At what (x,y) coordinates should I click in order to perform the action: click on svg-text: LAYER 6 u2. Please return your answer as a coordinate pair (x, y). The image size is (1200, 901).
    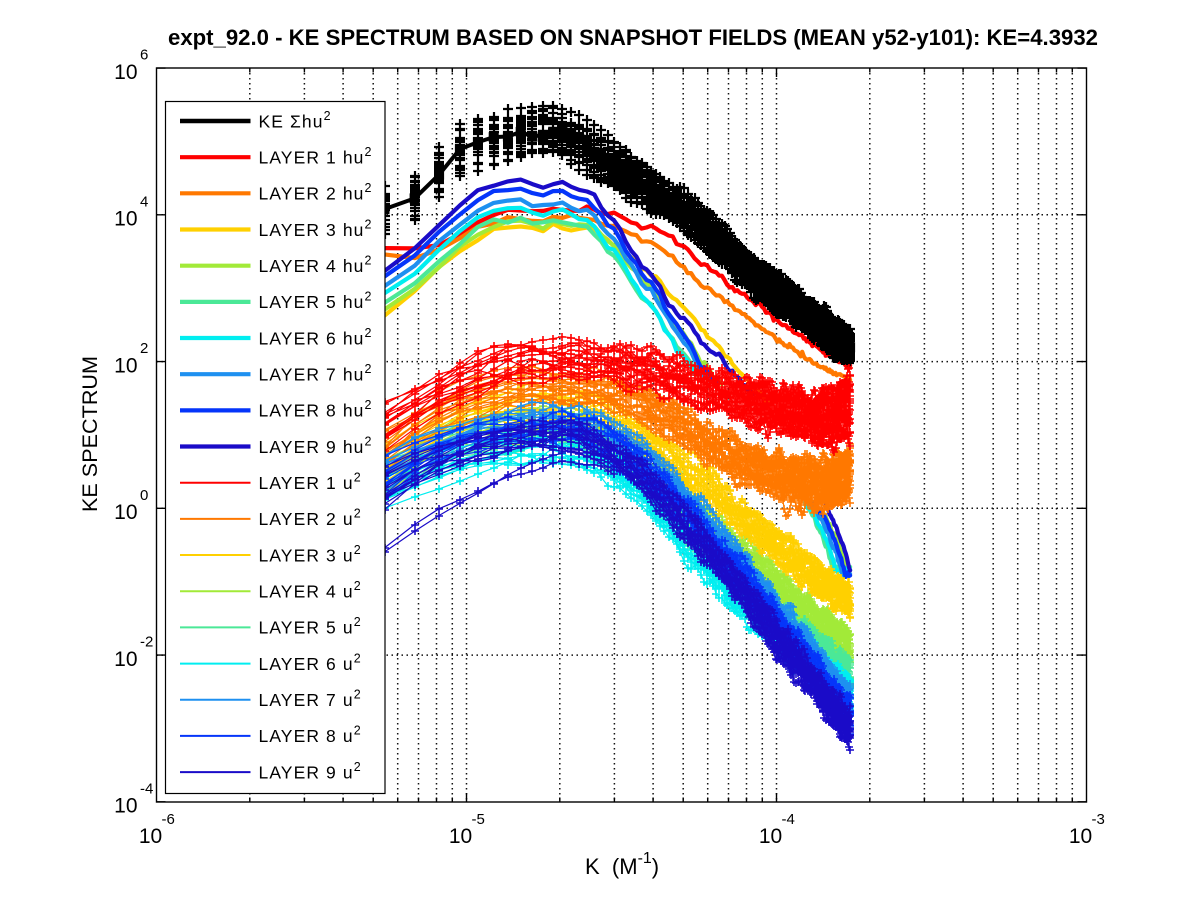
    Looking at the image, I should click on (310, 662).